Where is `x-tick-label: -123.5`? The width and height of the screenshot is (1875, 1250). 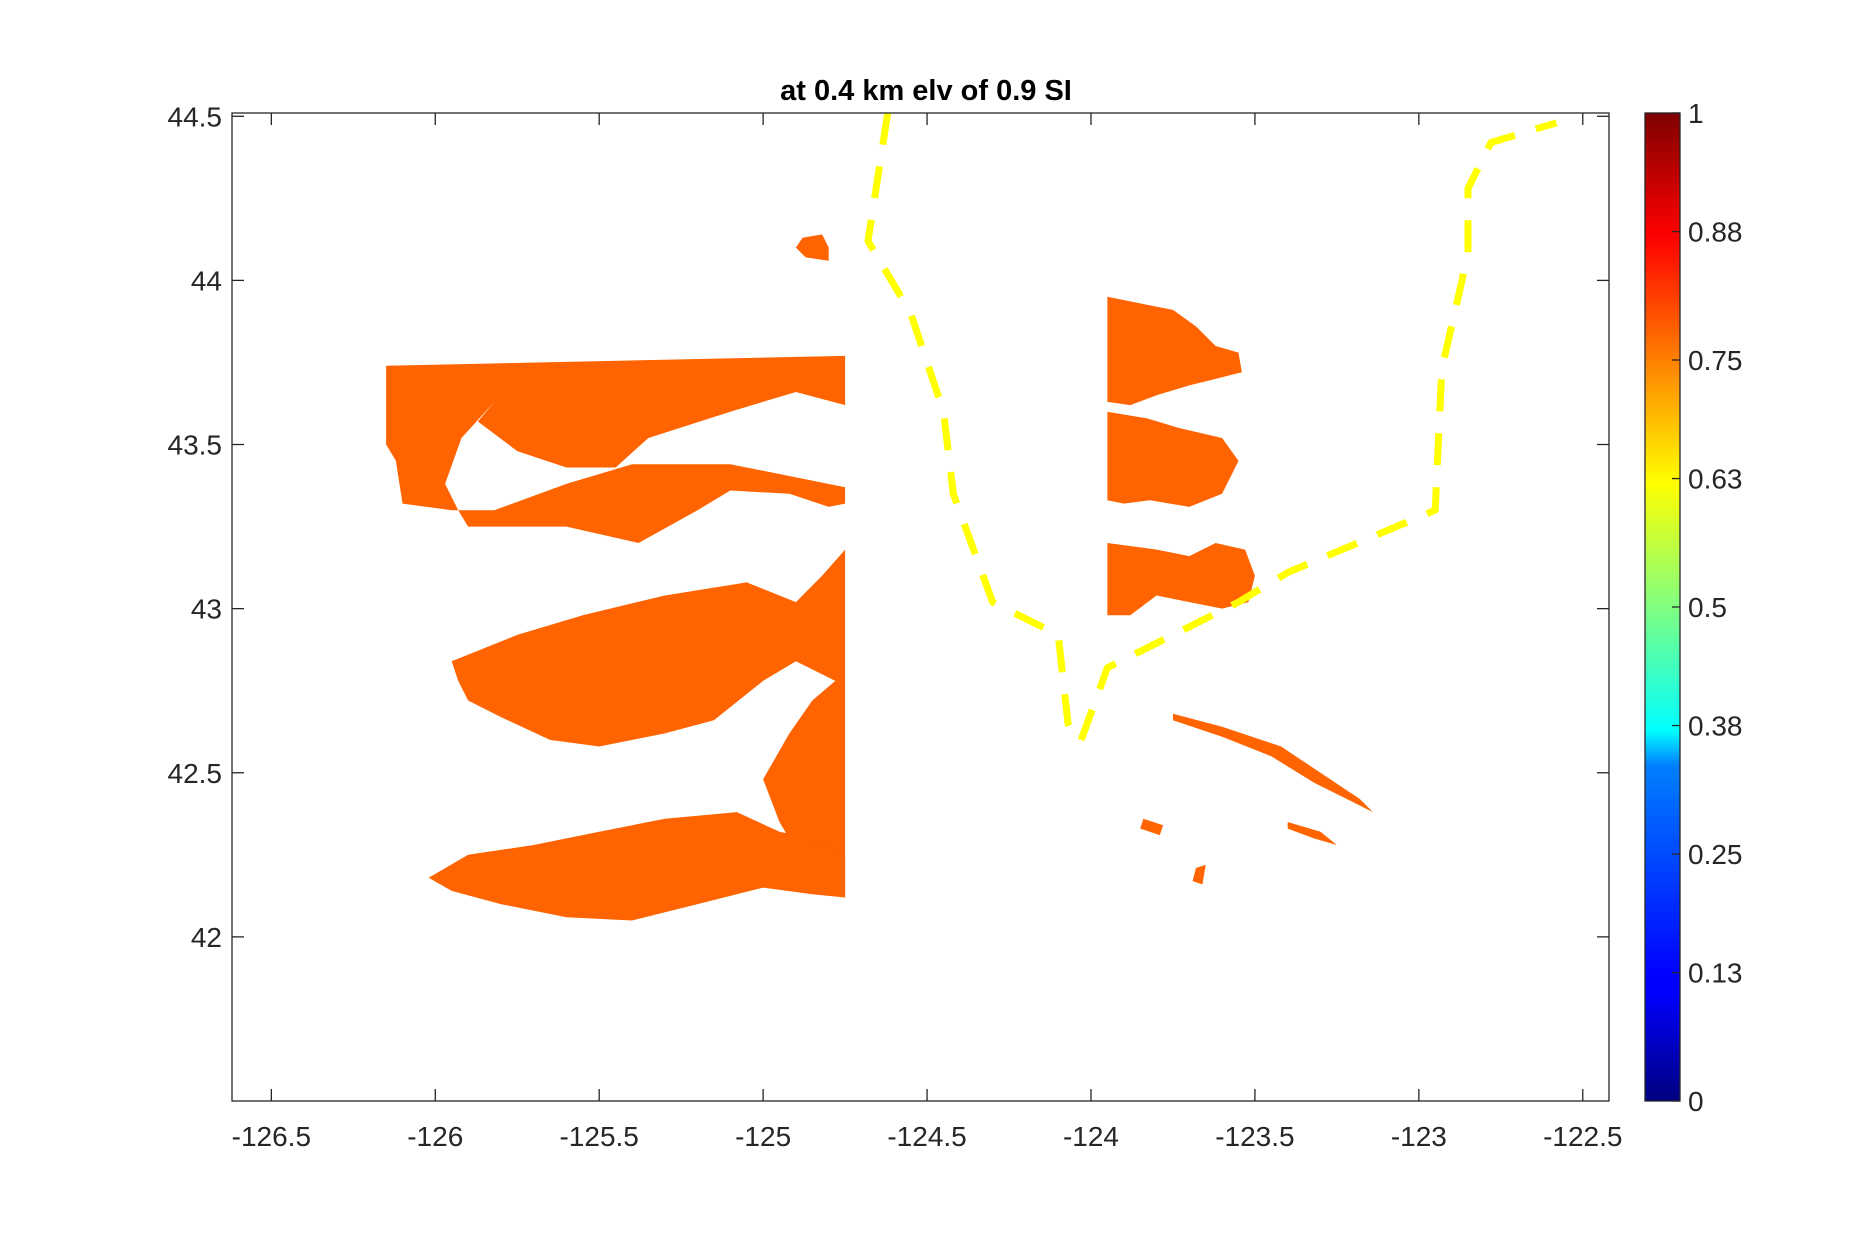 x-tick-label: -123.5 is located at coordinates (1254, 1136).